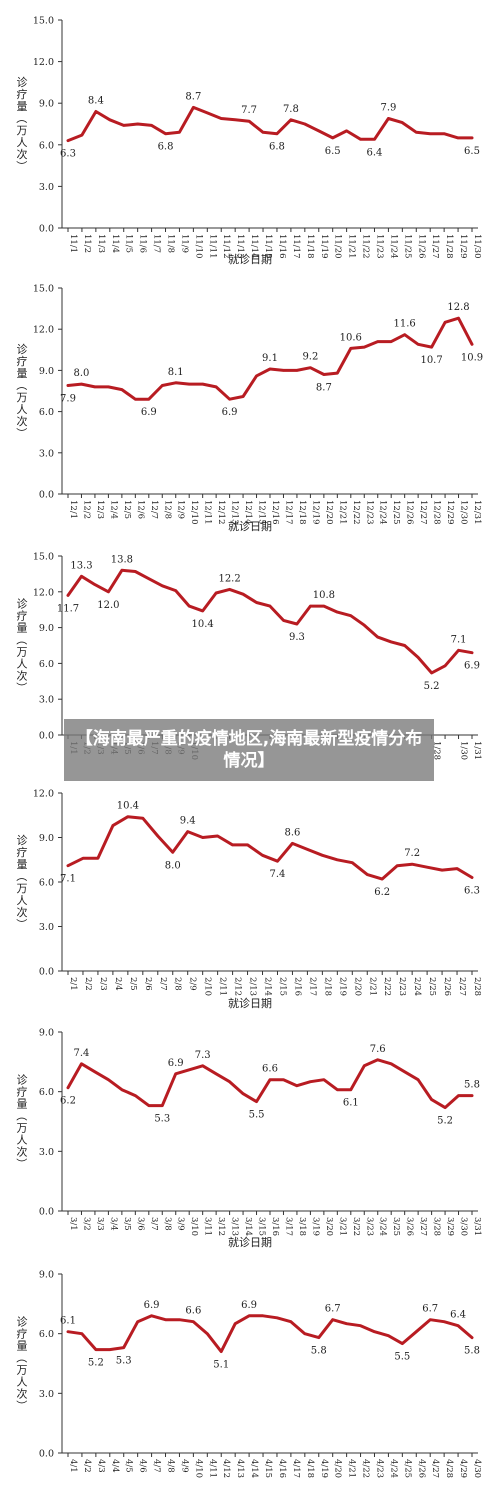 This screenshot has width=500, height=1501. I want to click on x-tick-label: 3/7, so click(154, 1224).